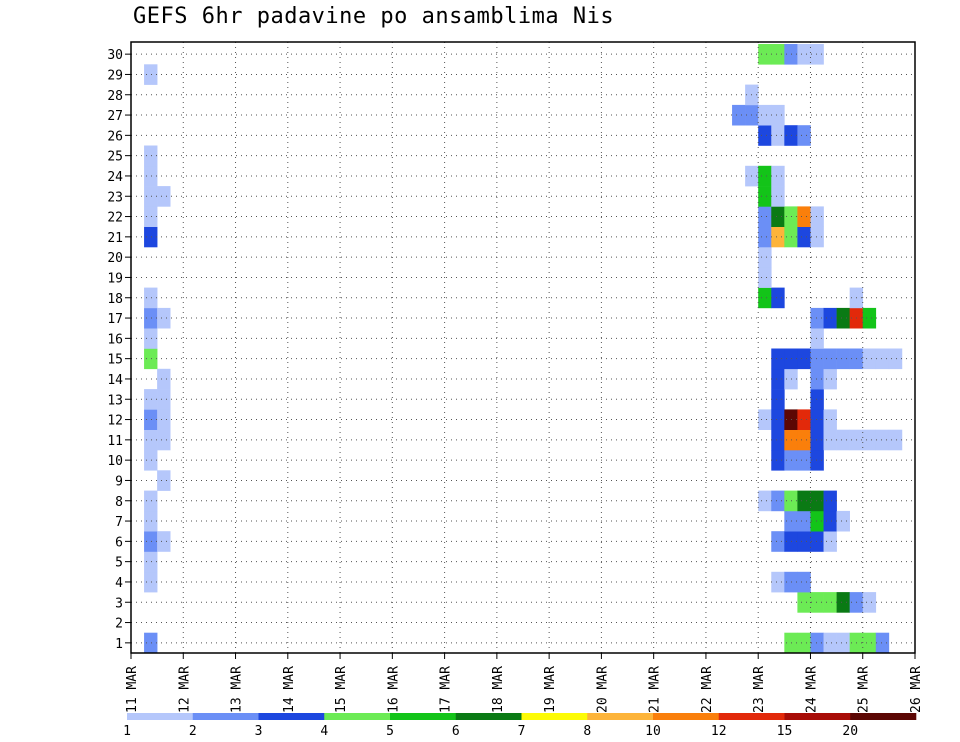 The width and height of the screenshot is (960, 742). I want to click on x-tick-label: 22 MAR, so click(707, 689).